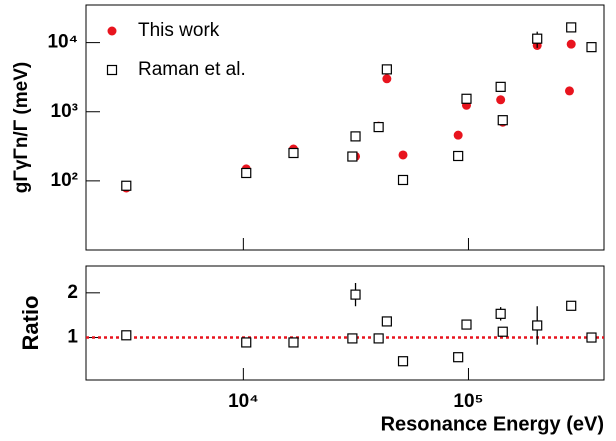 The image size is (616, 441). What do you see at coordinates (492, 424) in the screenshot?
I see `x-axis-label: Resonance Energy (eV)` at bounding box center [492, 424].